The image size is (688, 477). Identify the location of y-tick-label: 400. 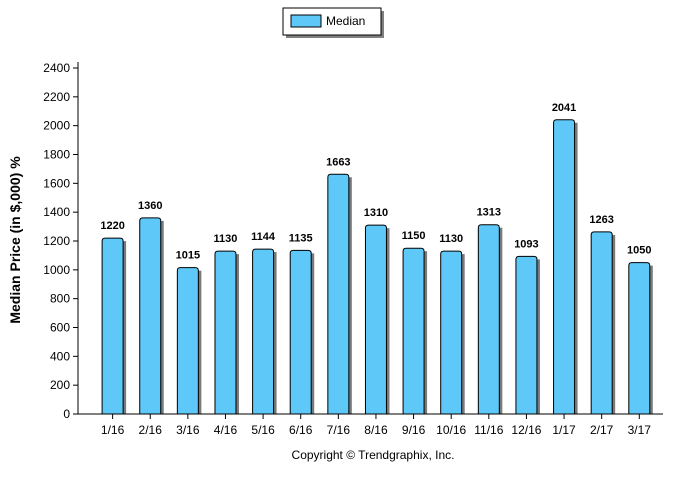
(60, 356).